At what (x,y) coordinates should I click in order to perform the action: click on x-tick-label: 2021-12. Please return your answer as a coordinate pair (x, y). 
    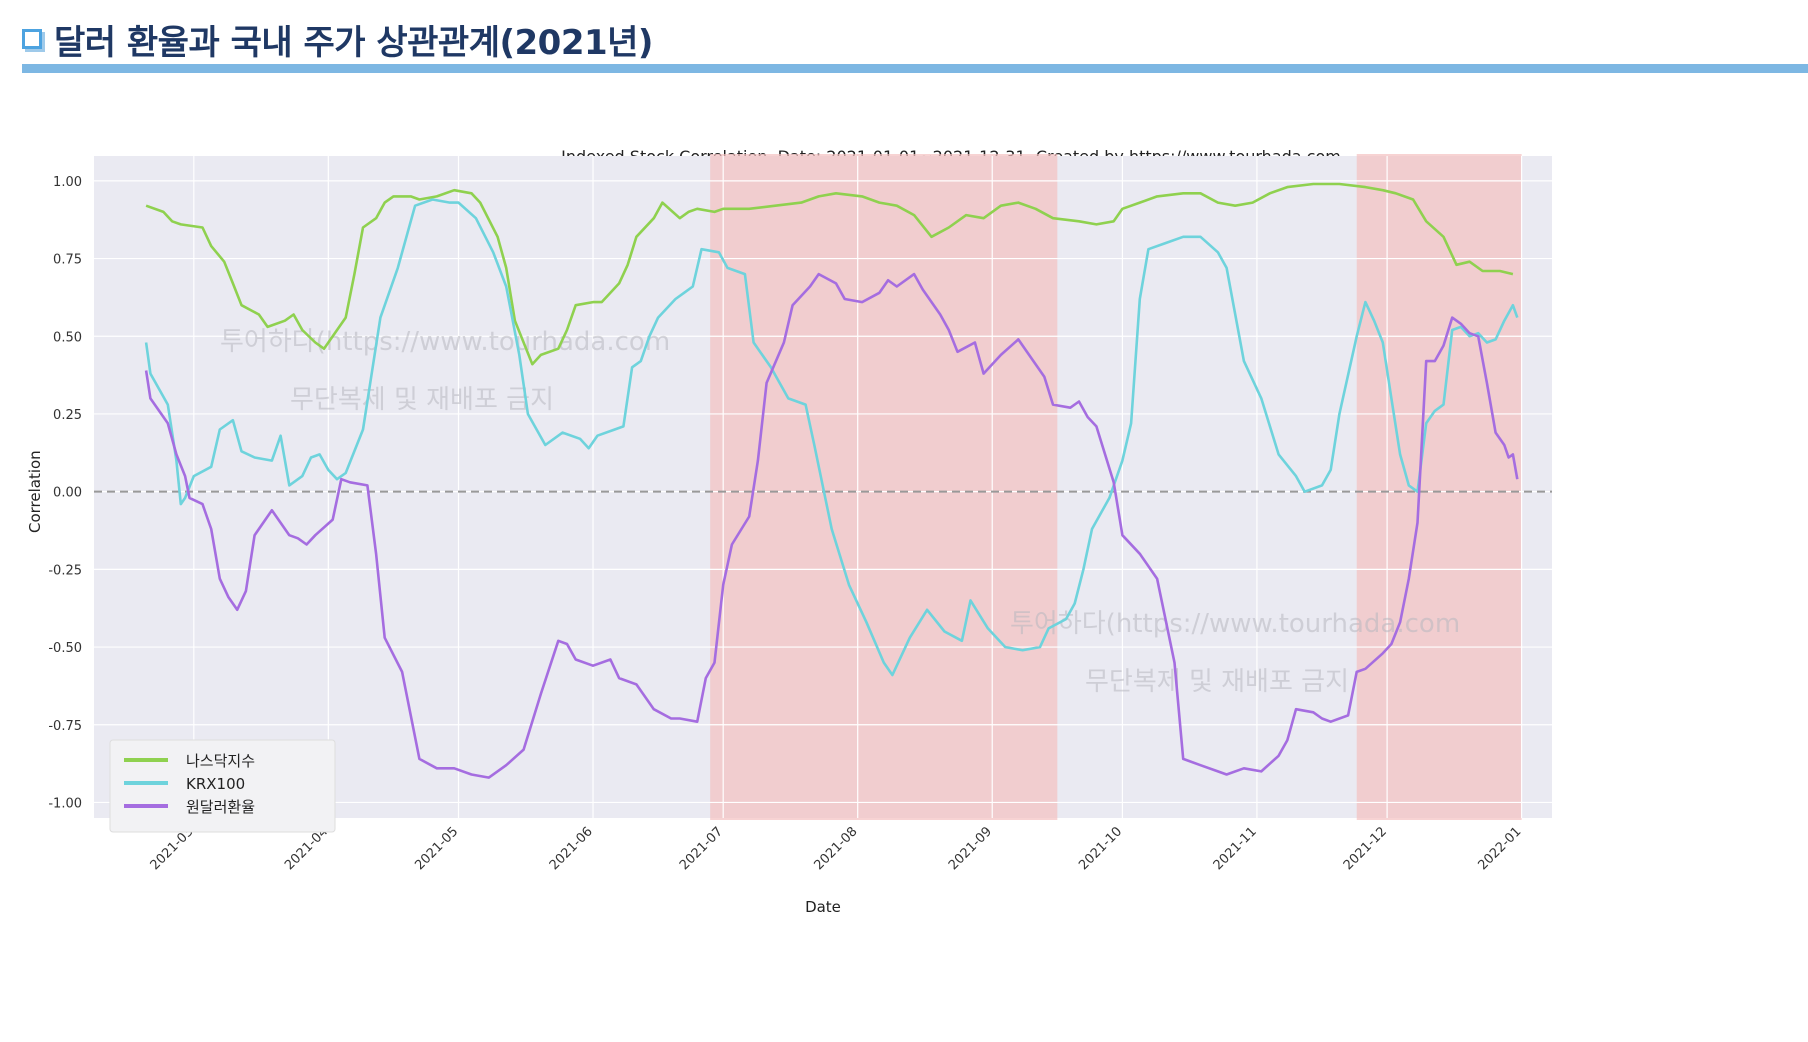
    Looking at the image, I should click on (1365, 848).